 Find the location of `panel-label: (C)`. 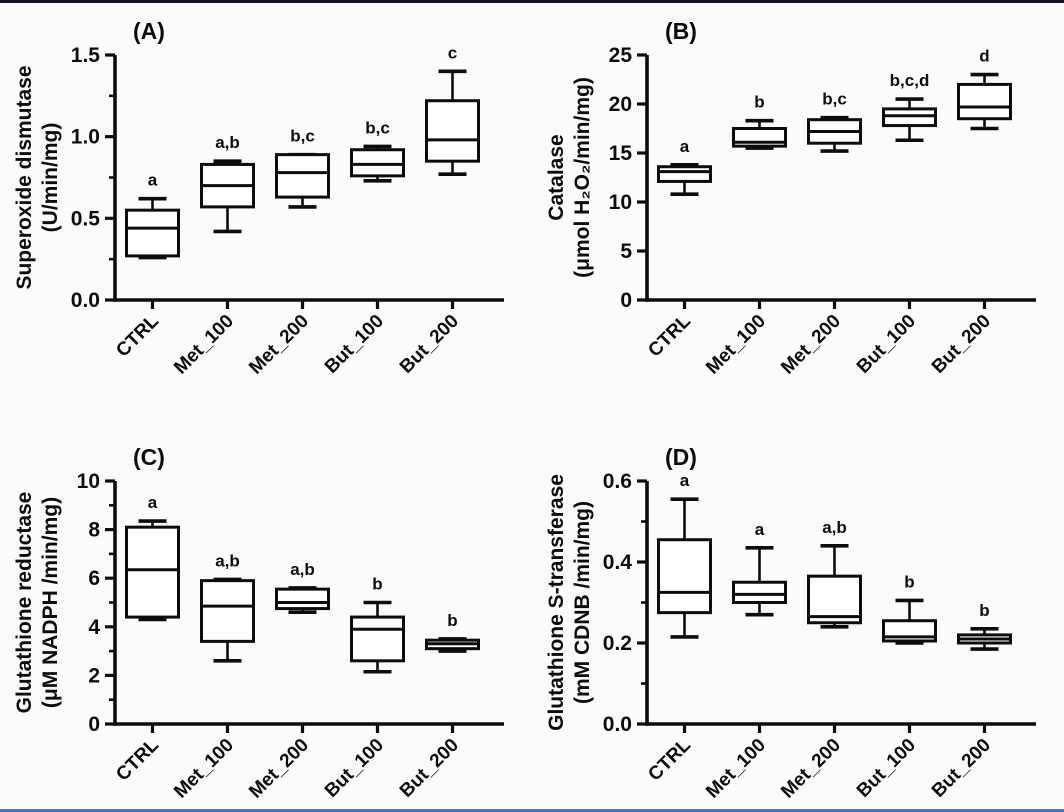

panel-label: (C) is located at coordinates (149, 457).